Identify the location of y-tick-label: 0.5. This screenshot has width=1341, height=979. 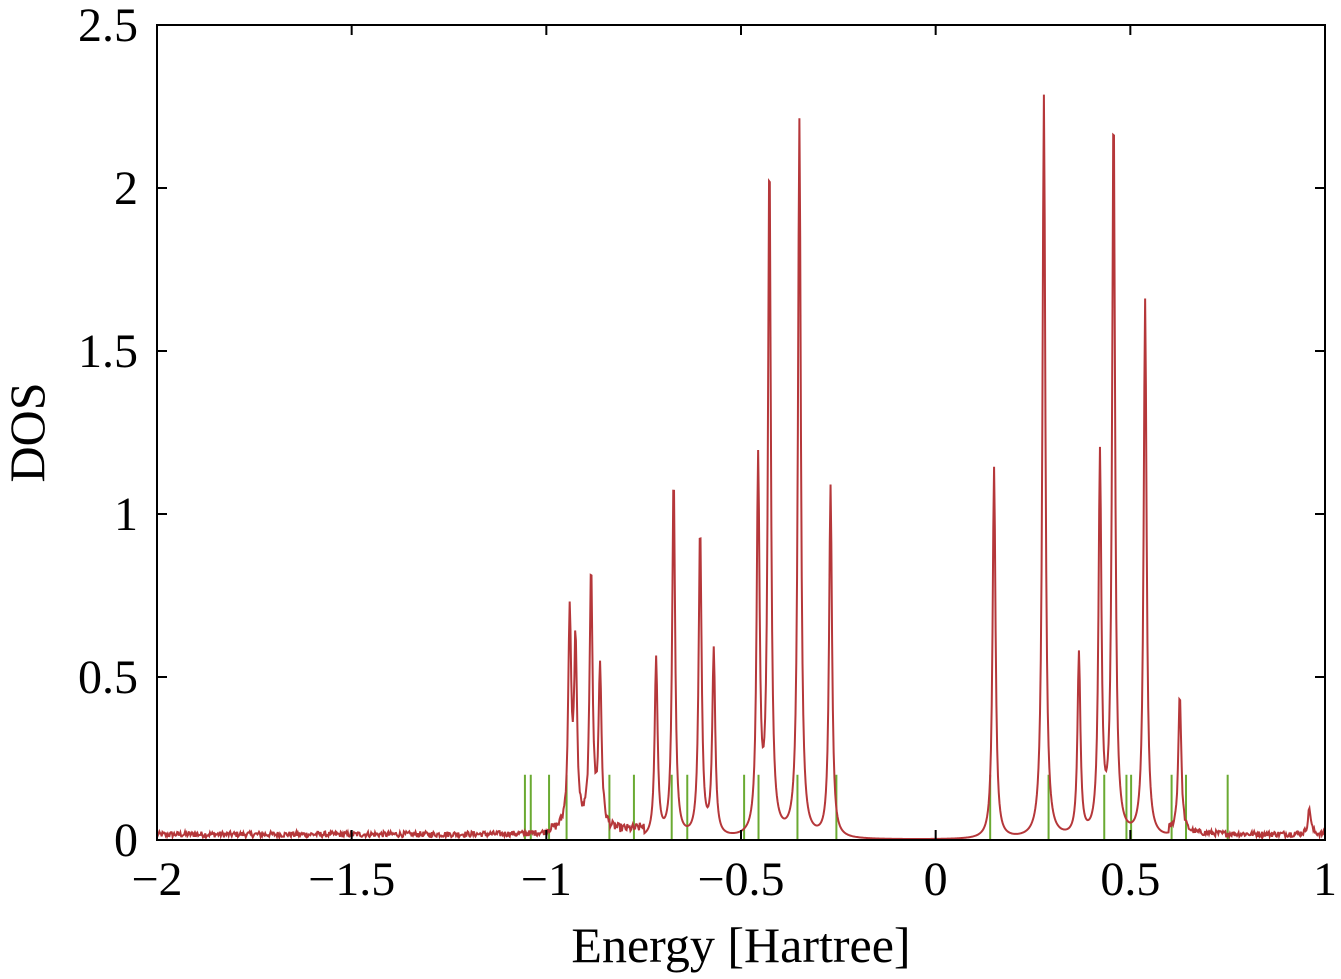
(108, 677).